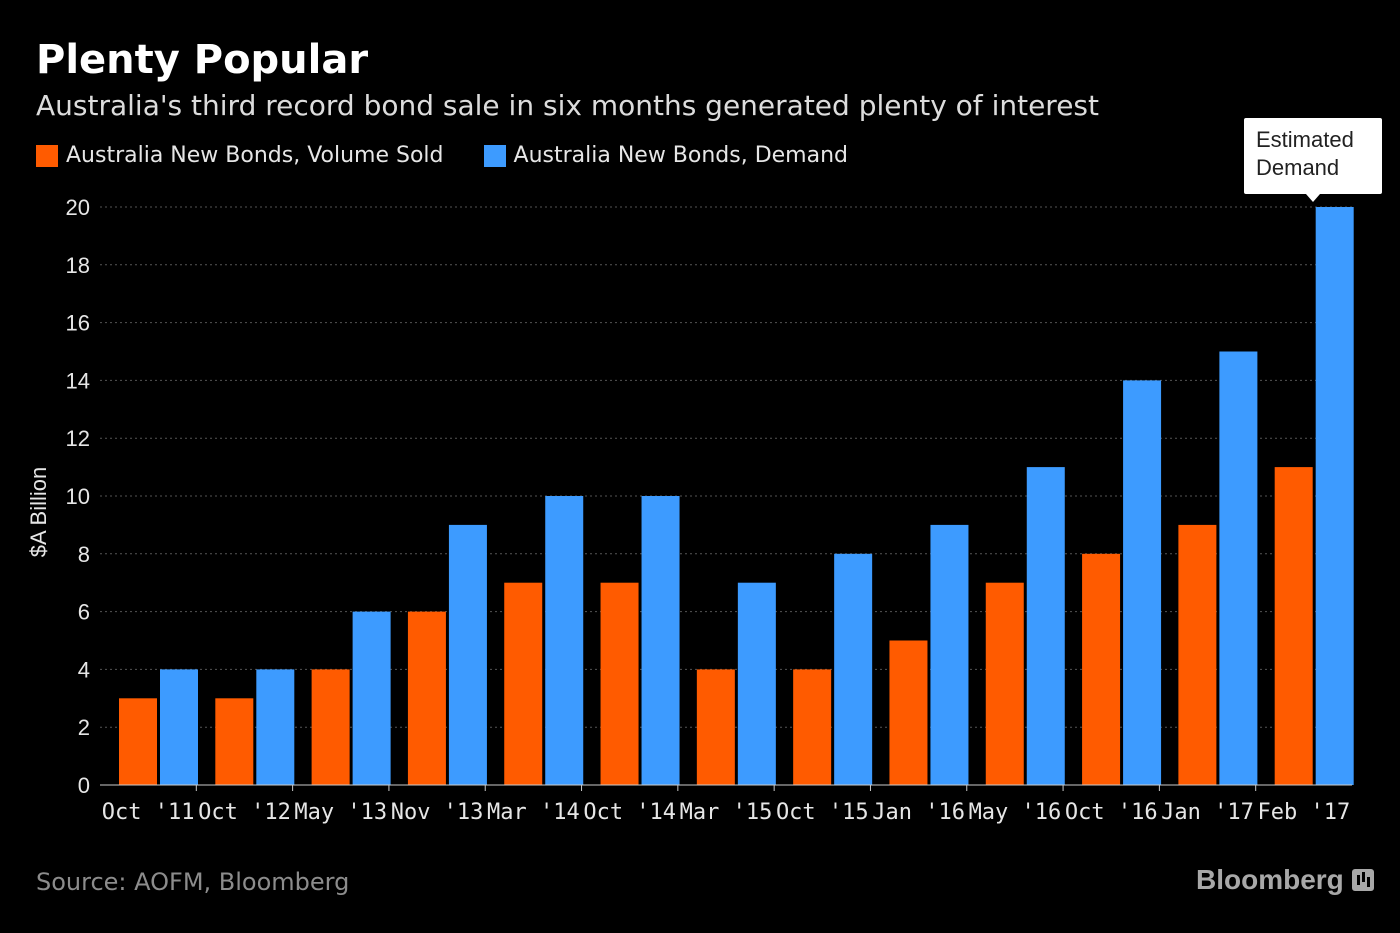 This screenshot has width=1400, height=933. I want to click on legend-item-demand: Australia New Bonds, Demand, so click(666, 155).